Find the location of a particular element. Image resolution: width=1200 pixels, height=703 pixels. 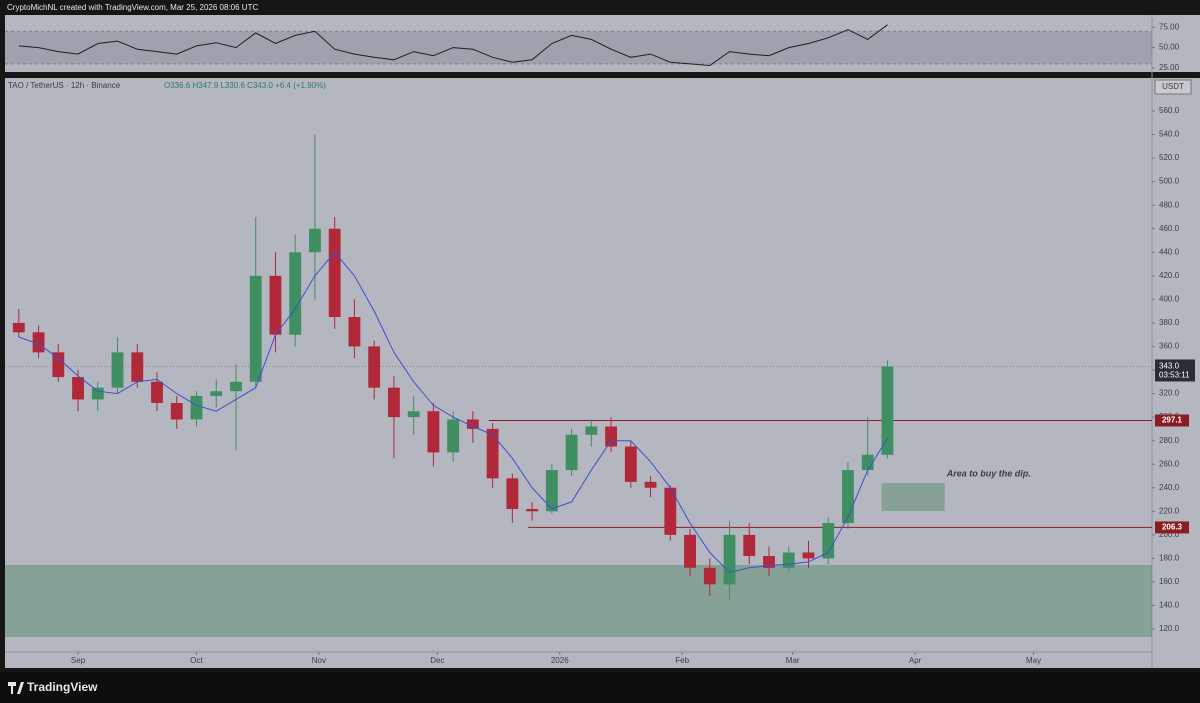

level-label: 206.3 is located at coordinates (1172, 527).